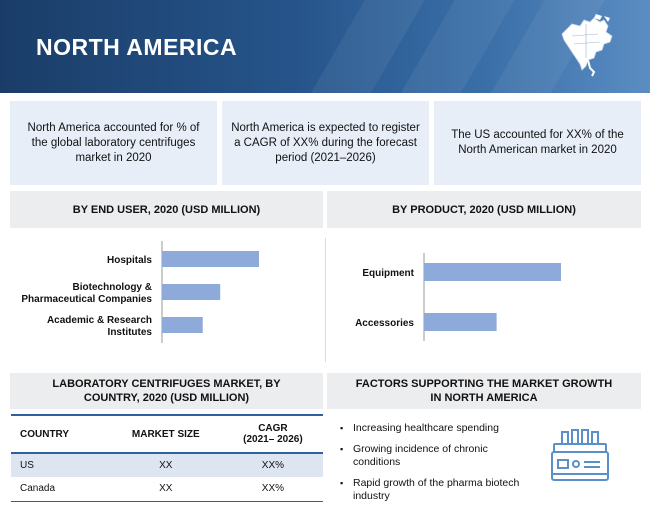 The image size is (650, 514). Describe the element at coordinates (587, 45) in the screenshot. I see `north-america-map-icon` at that location.